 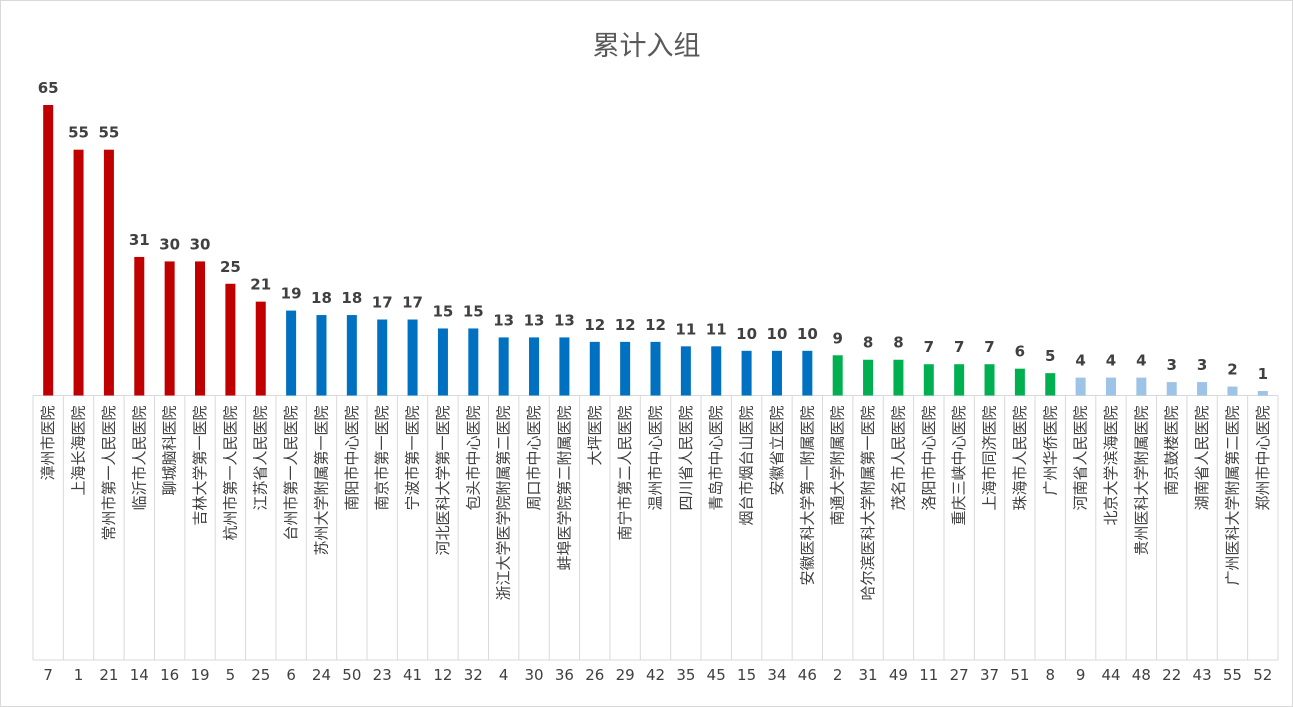 What do you see at coordinates (1141, 361) in the screenshot?
I see `data-label: 4` at bounding box center [1141, 361].